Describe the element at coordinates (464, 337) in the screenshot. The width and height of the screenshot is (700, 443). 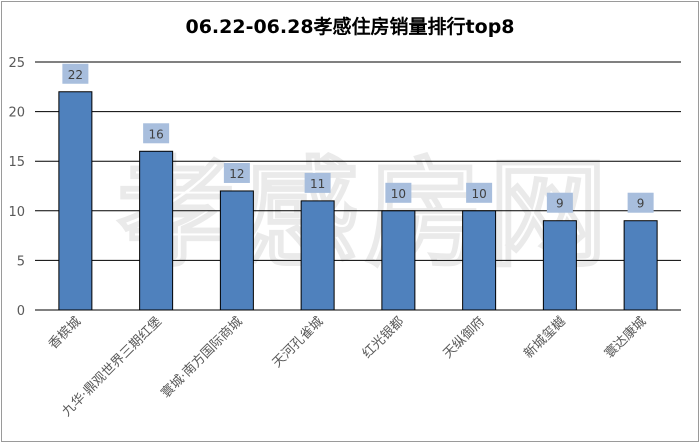
I see `x-tick-label: 天纵御府` at that location.